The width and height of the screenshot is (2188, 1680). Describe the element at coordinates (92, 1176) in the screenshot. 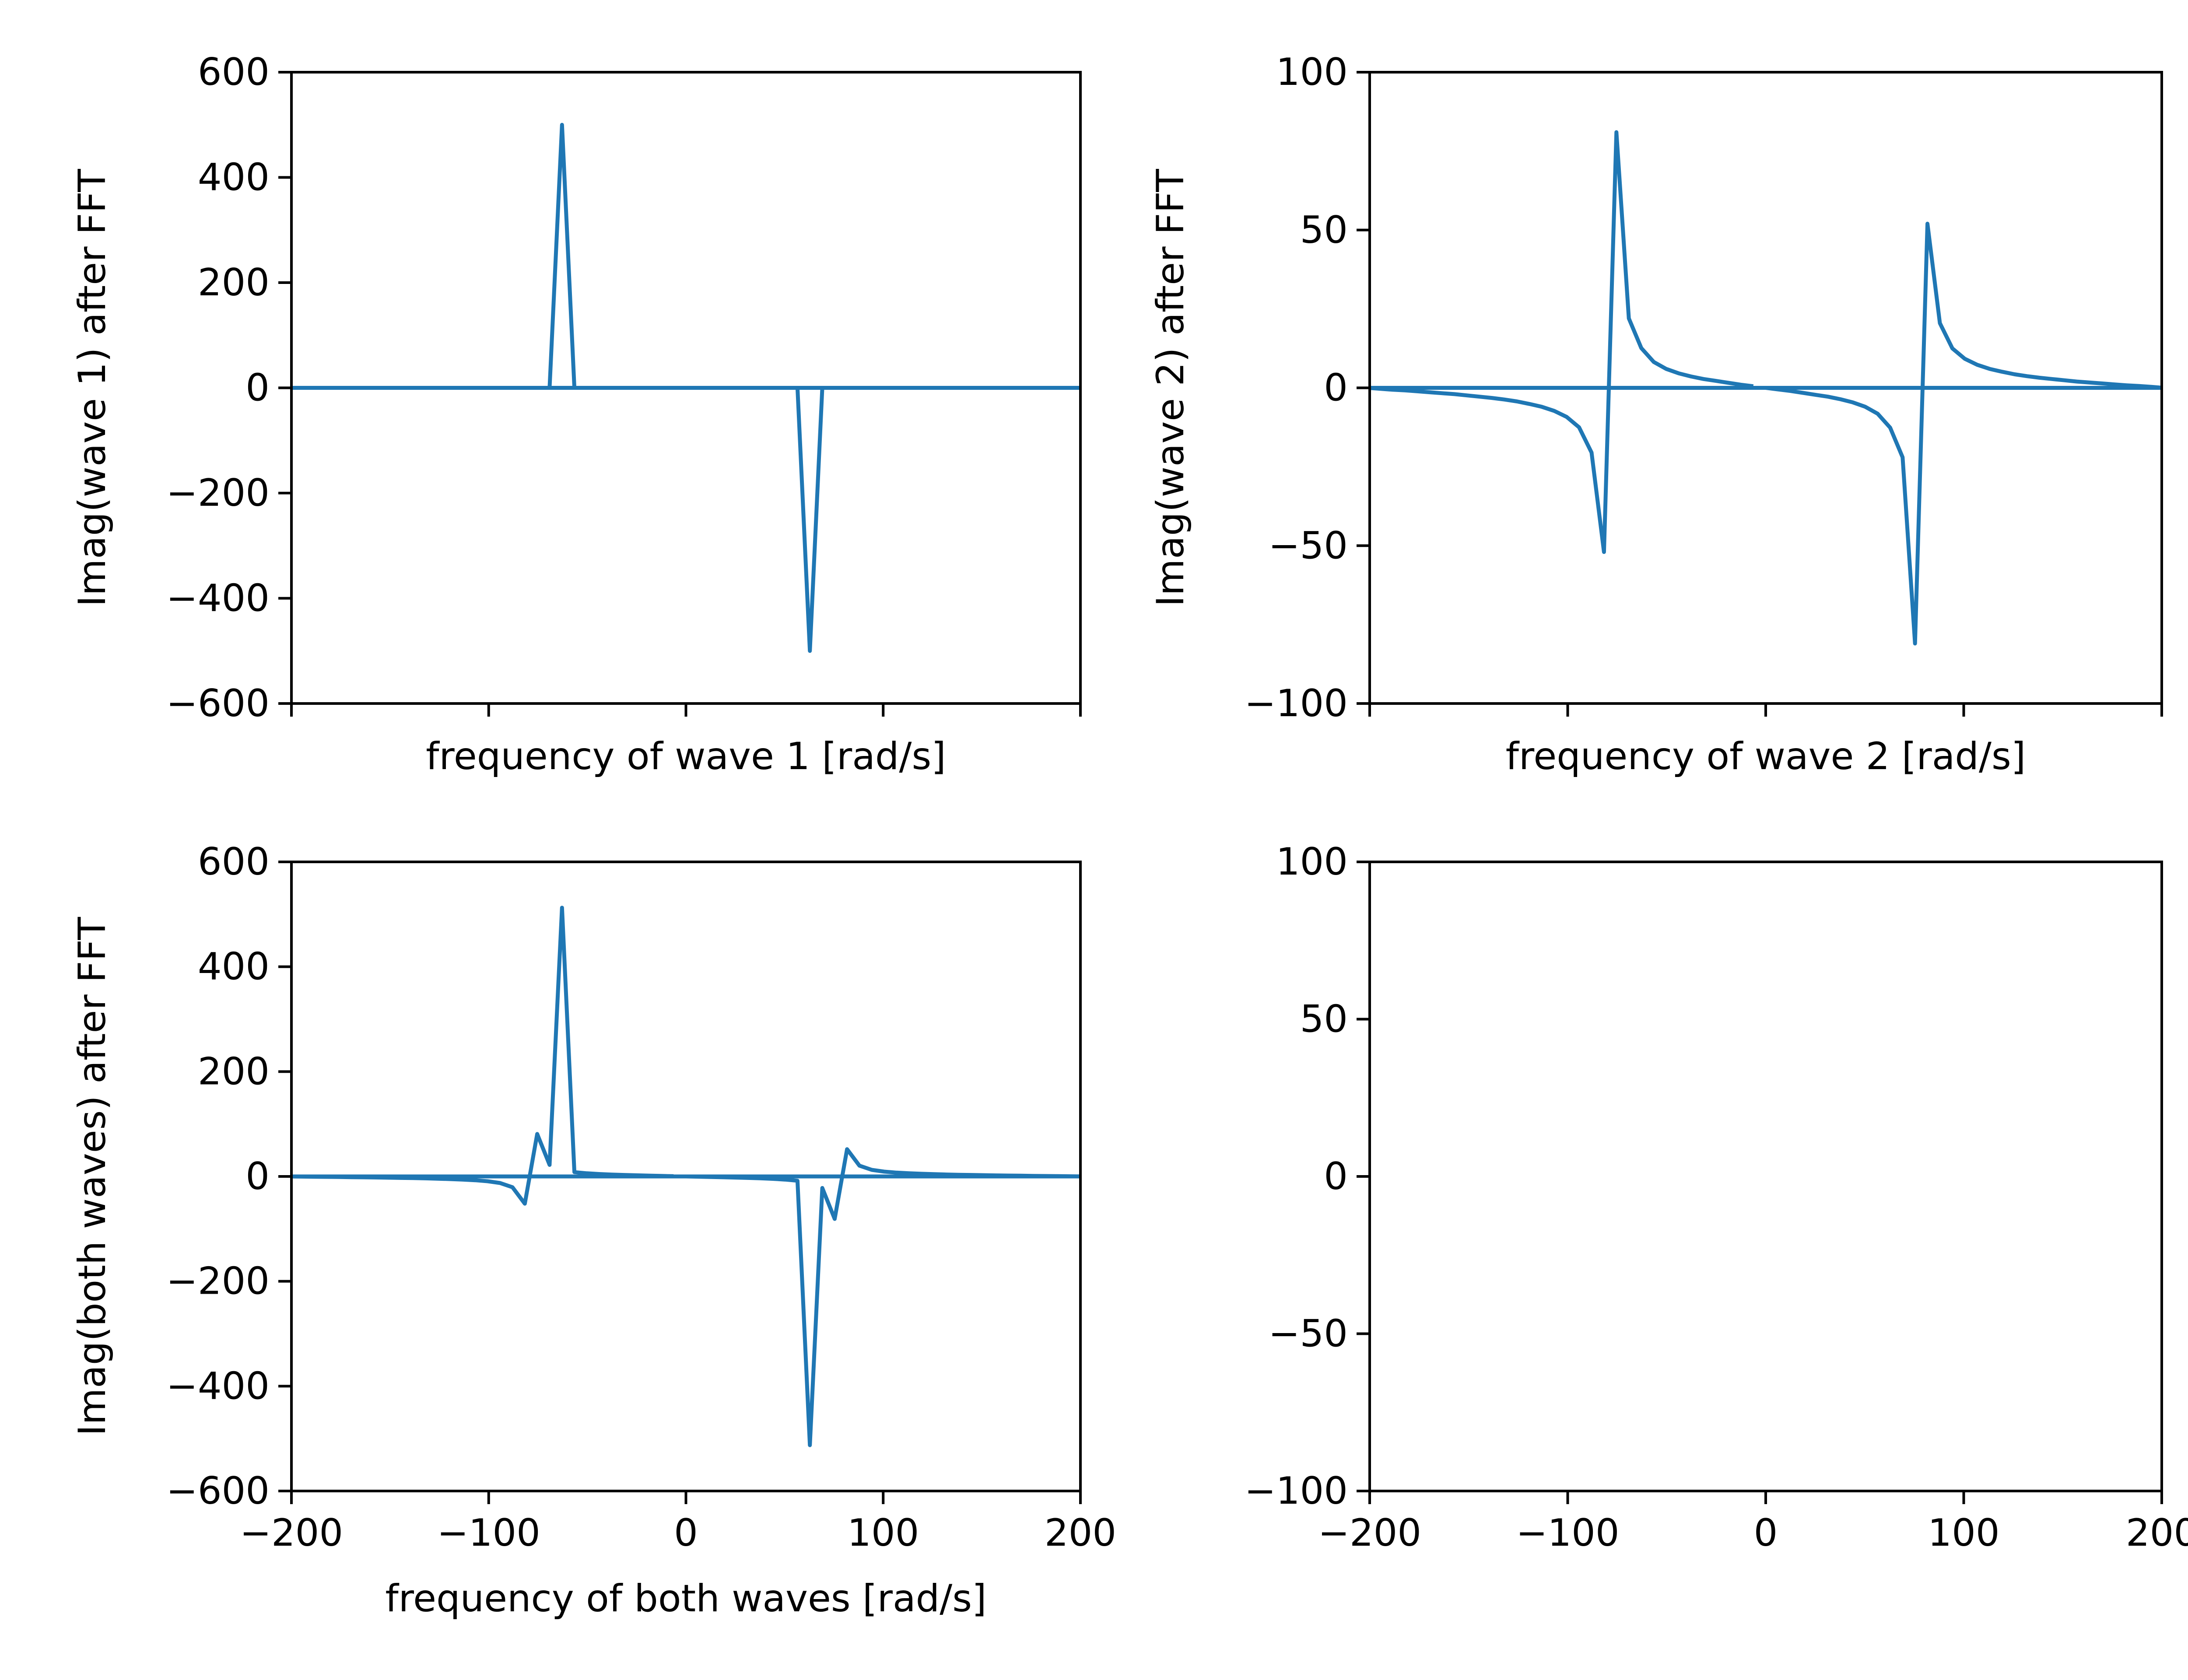

I see `y-axis-label: Imag(both waves) after FFT` at that location.